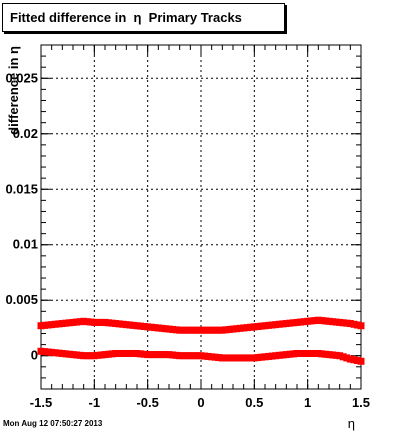 The width and height of the screenshot is (400, 433). I want to click on y-axis-label: difference in η, so click(13, 90).